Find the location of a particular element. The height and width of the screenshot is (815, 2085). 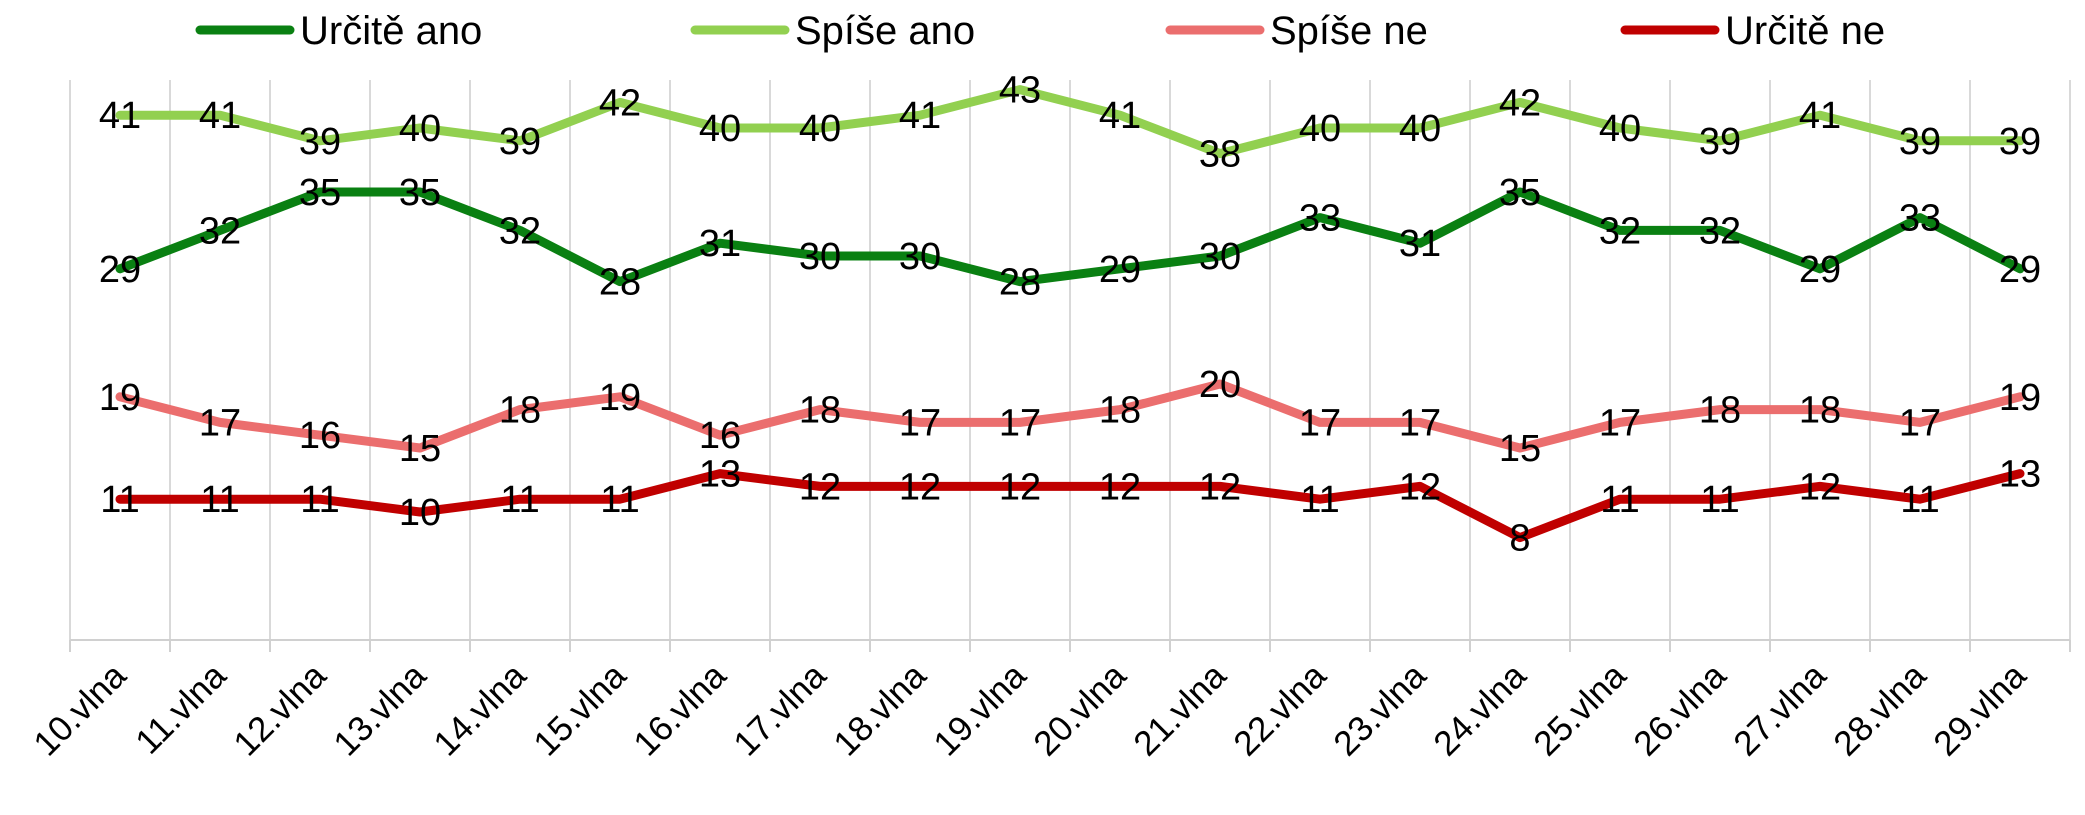

x-tick-label: 12.vlna is located at coordinates (280, 710).